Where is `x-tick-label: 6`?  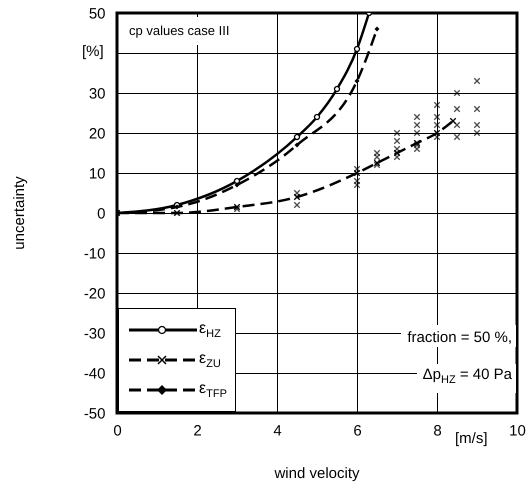
x-tick-label: 6 is located at coordinates (357, 431).